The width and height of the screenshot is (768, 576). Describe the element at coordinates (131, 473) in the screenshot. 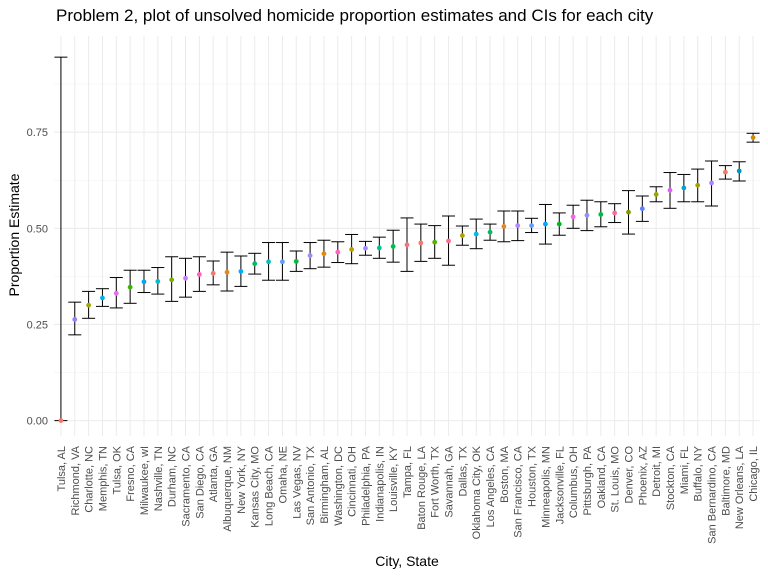

I see `x-tick-label: Fresno, CA` at that location.